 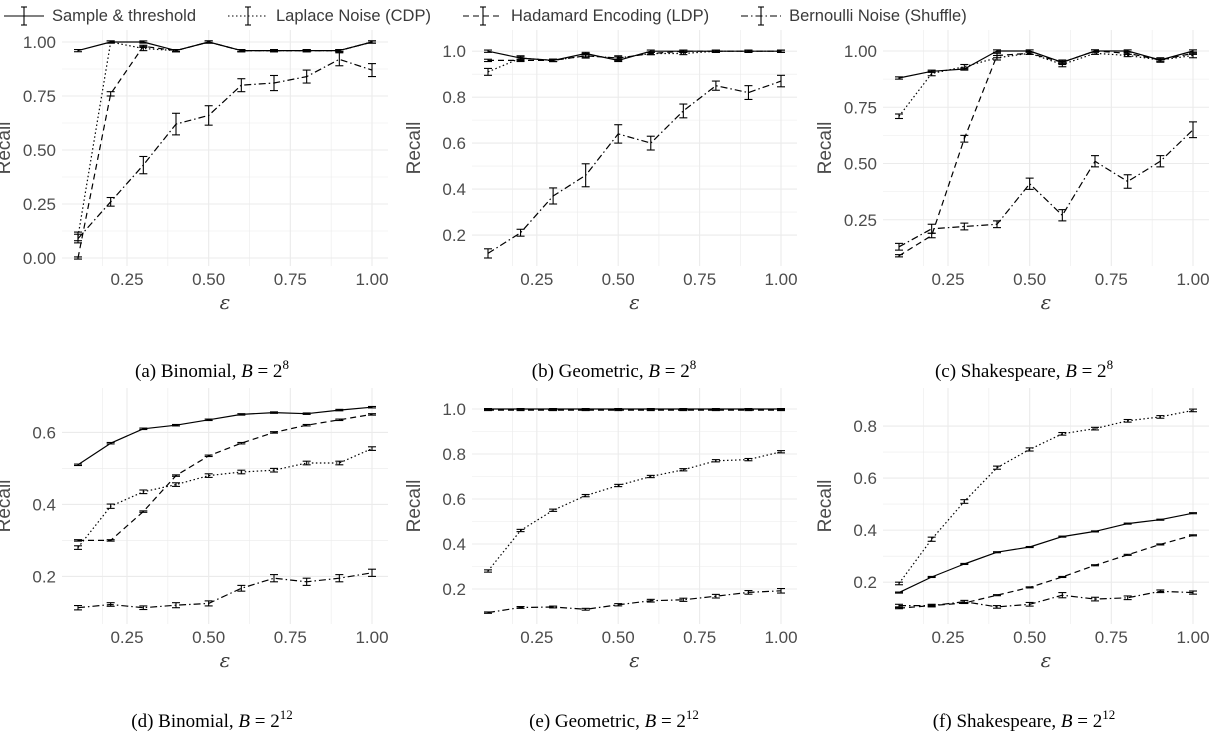 What do you see at coordinates (124, 15) in the screenshot?
I see `legend-label: Sample & threshold` at bounding box center [124, 15].